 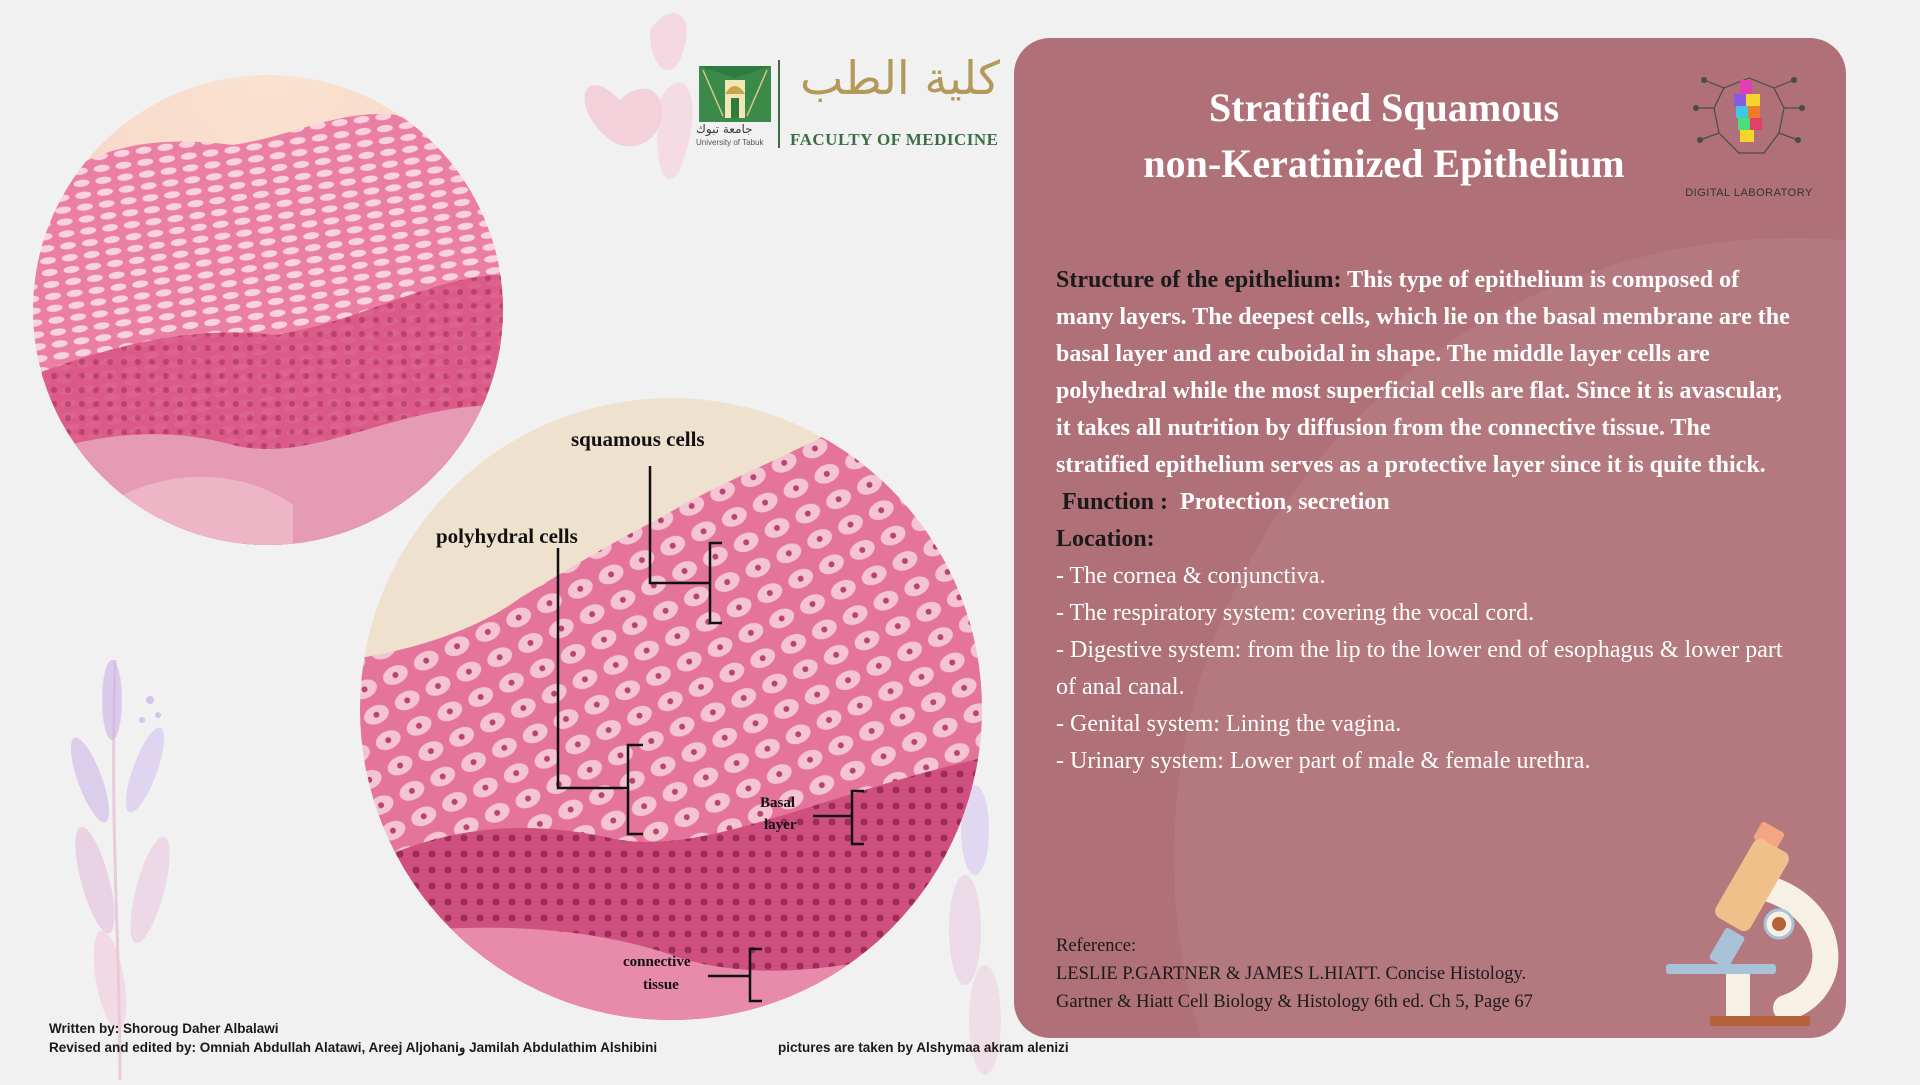 What do you see at coordinates (735, 103) in the screenshot?
I see `university-logo` at bounding box center [735, 103].